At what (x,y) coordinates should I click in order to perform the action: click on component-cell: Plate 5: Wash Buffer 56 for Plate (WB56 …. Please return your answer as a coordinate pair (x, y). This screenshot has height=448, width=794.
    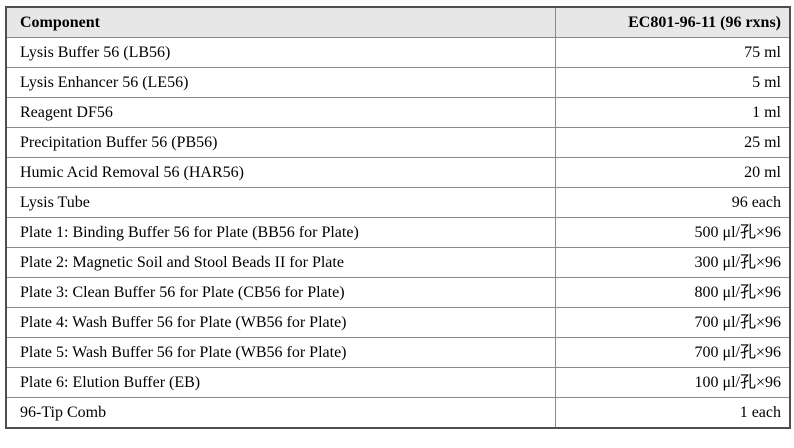
    Looking at the image, I should click on (280, 352).